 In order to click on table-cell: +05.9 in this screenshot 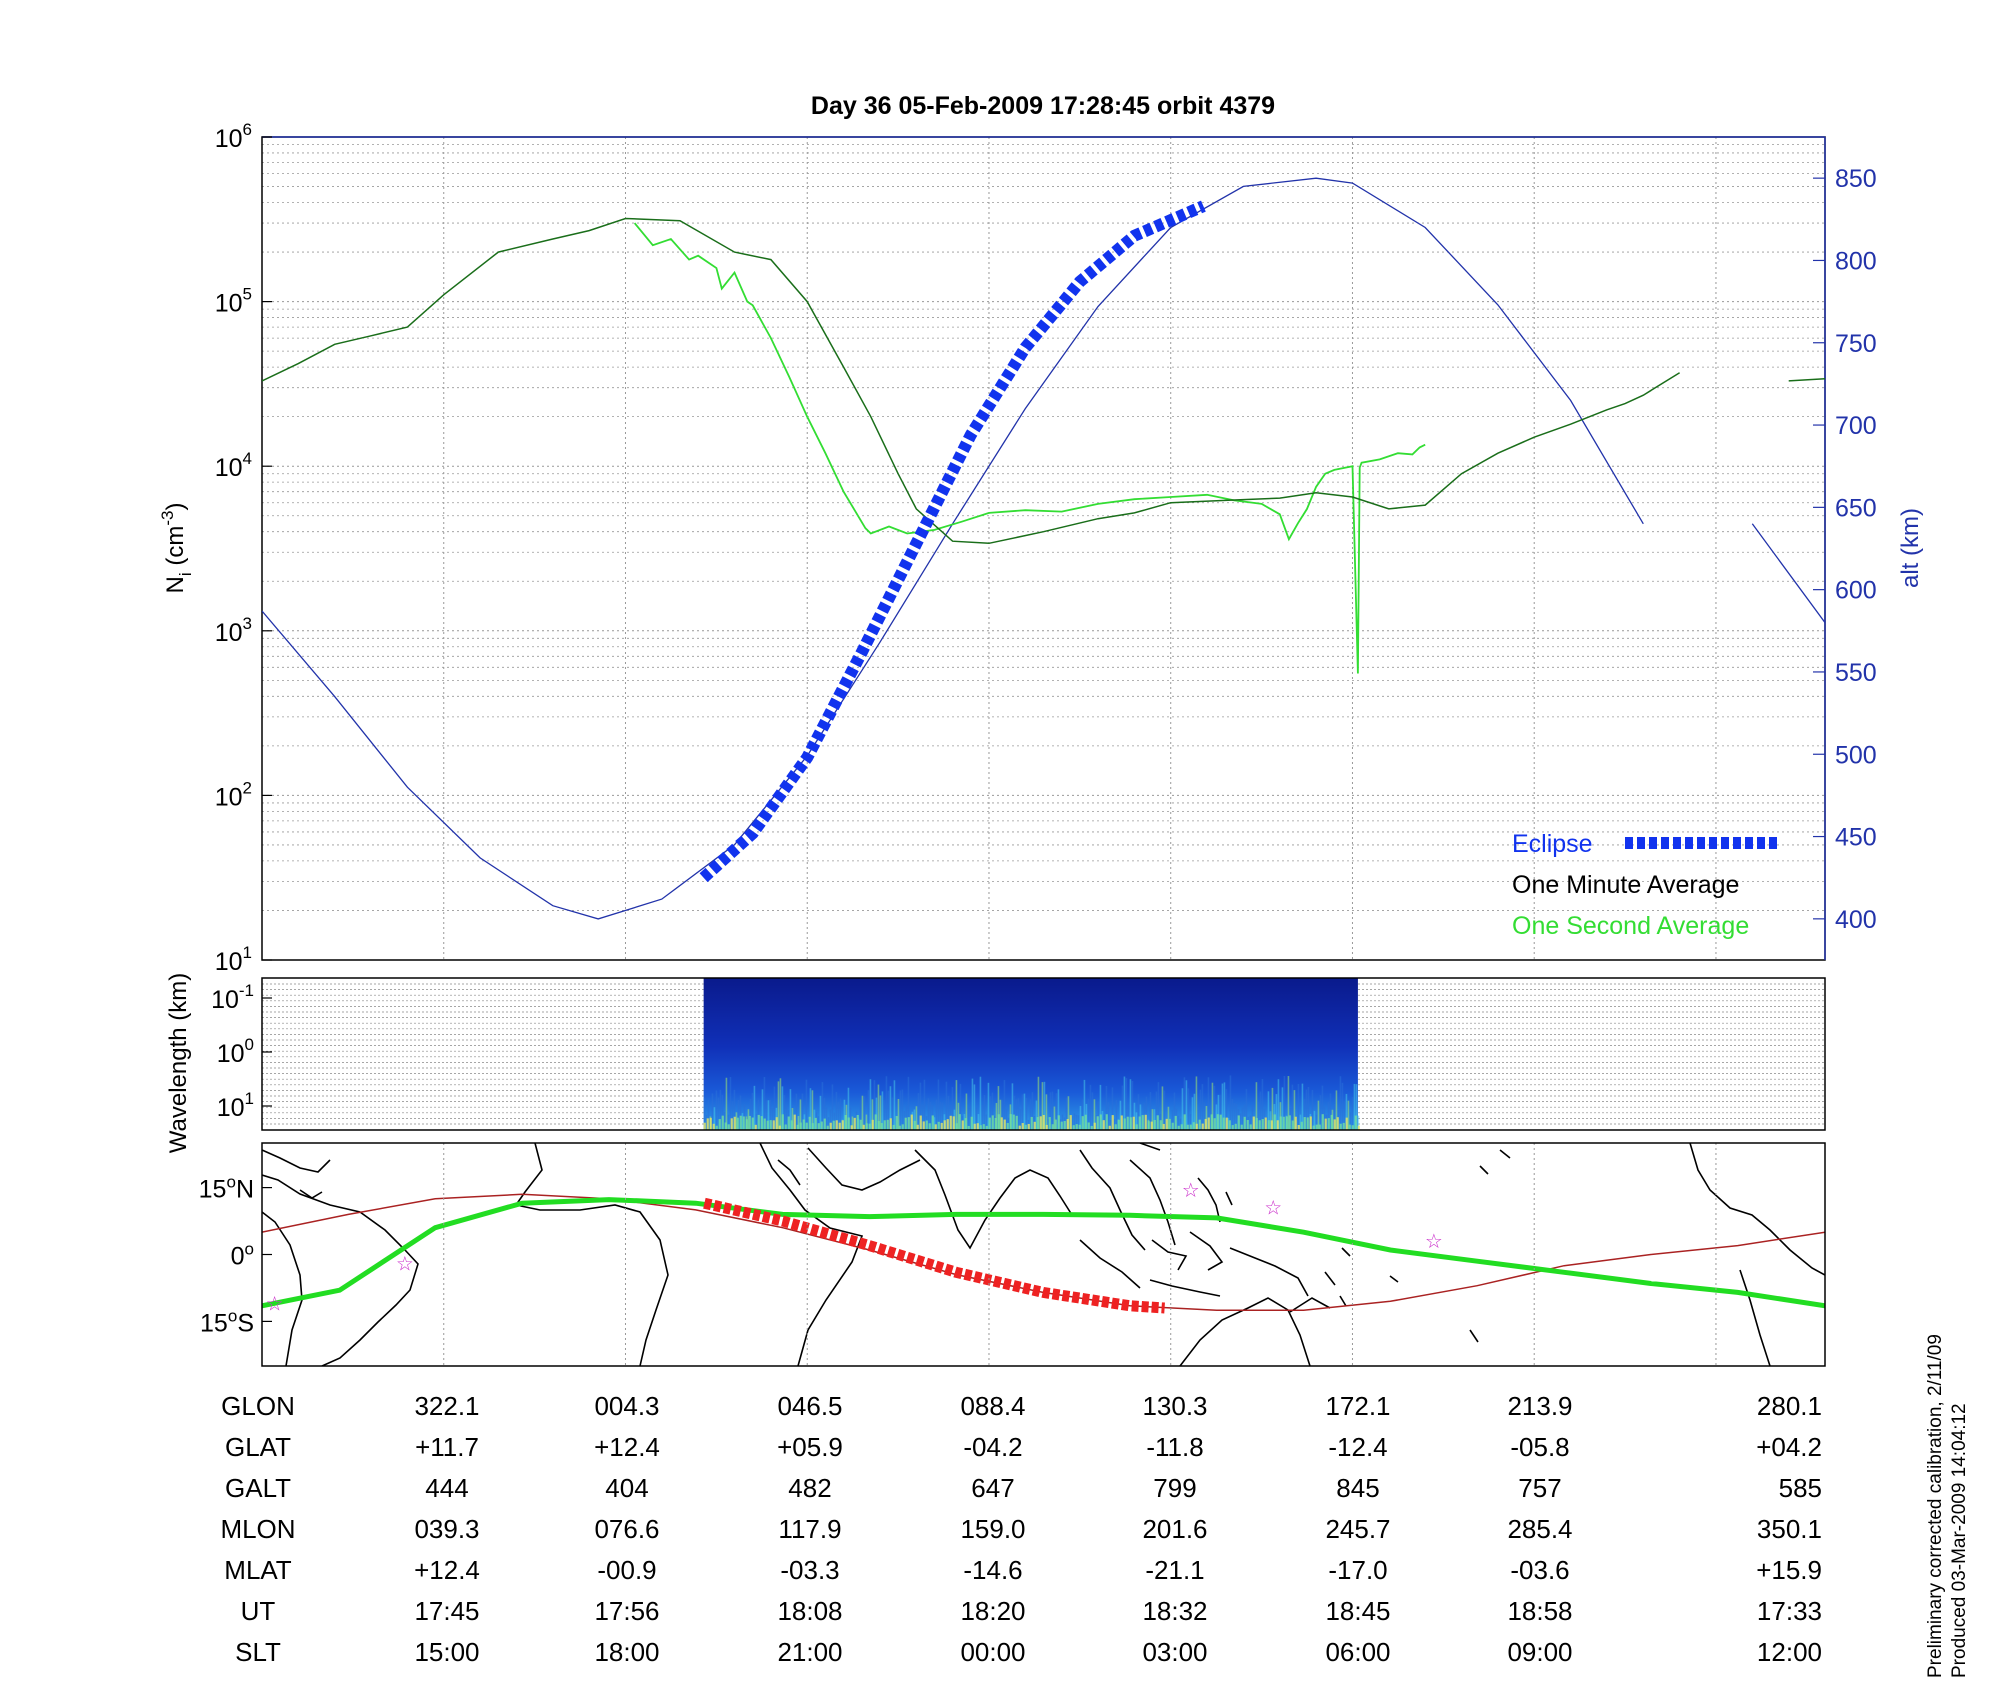, I will do `click(810, 1447)`.